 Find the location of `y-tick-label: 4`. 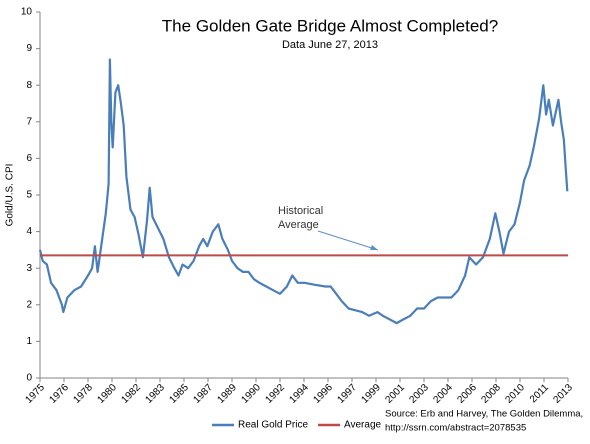

y-tick-label: 4 is located at coordinates (29, 231).